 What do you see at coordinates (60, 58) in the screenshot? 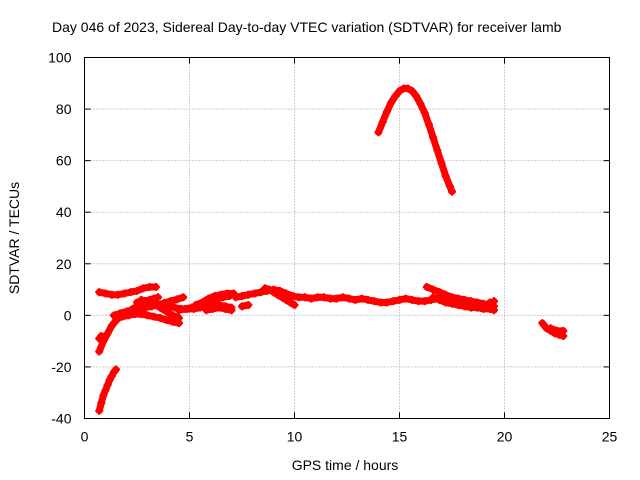
I see `y-tick-label: 100` at bounding box center [60, 58].